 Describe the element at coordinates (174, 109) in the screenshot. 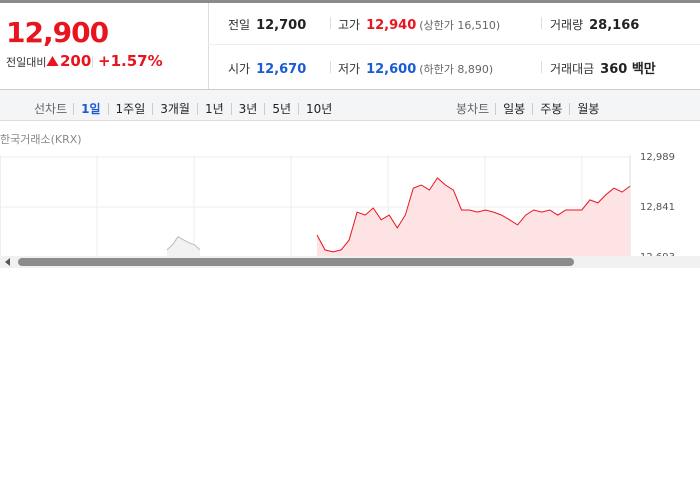

I see `tab: 3개월` at that location.